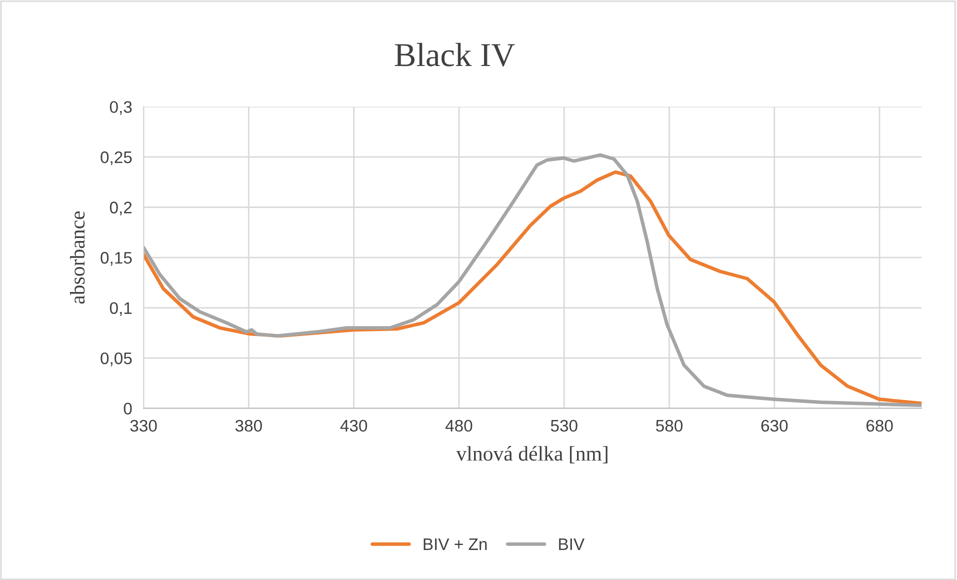 Image resolution: width=957 pixels, height=580 pixels. Describe the element at coordinates (116, 158) in the screenshot. I see `y-tick-label: 0,25` at that location.